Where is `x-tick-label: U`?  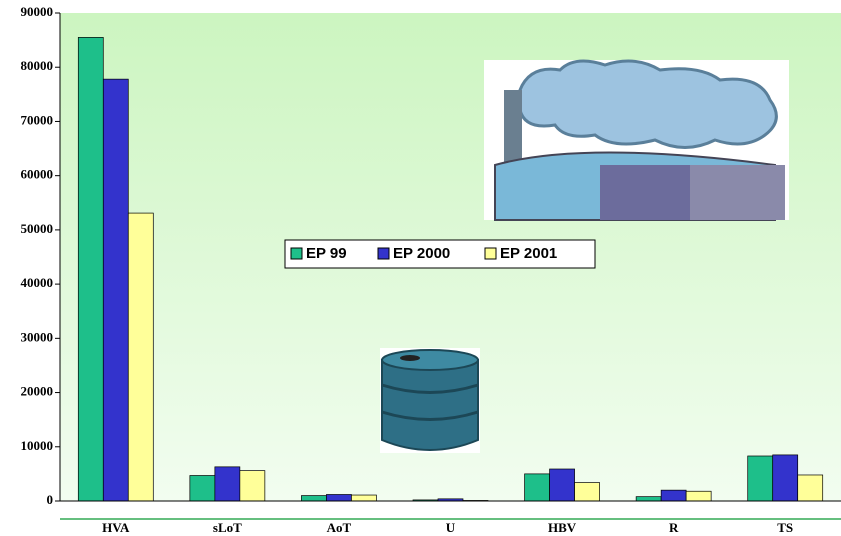 x-tick-label: U is located at coordinates (451, 527).